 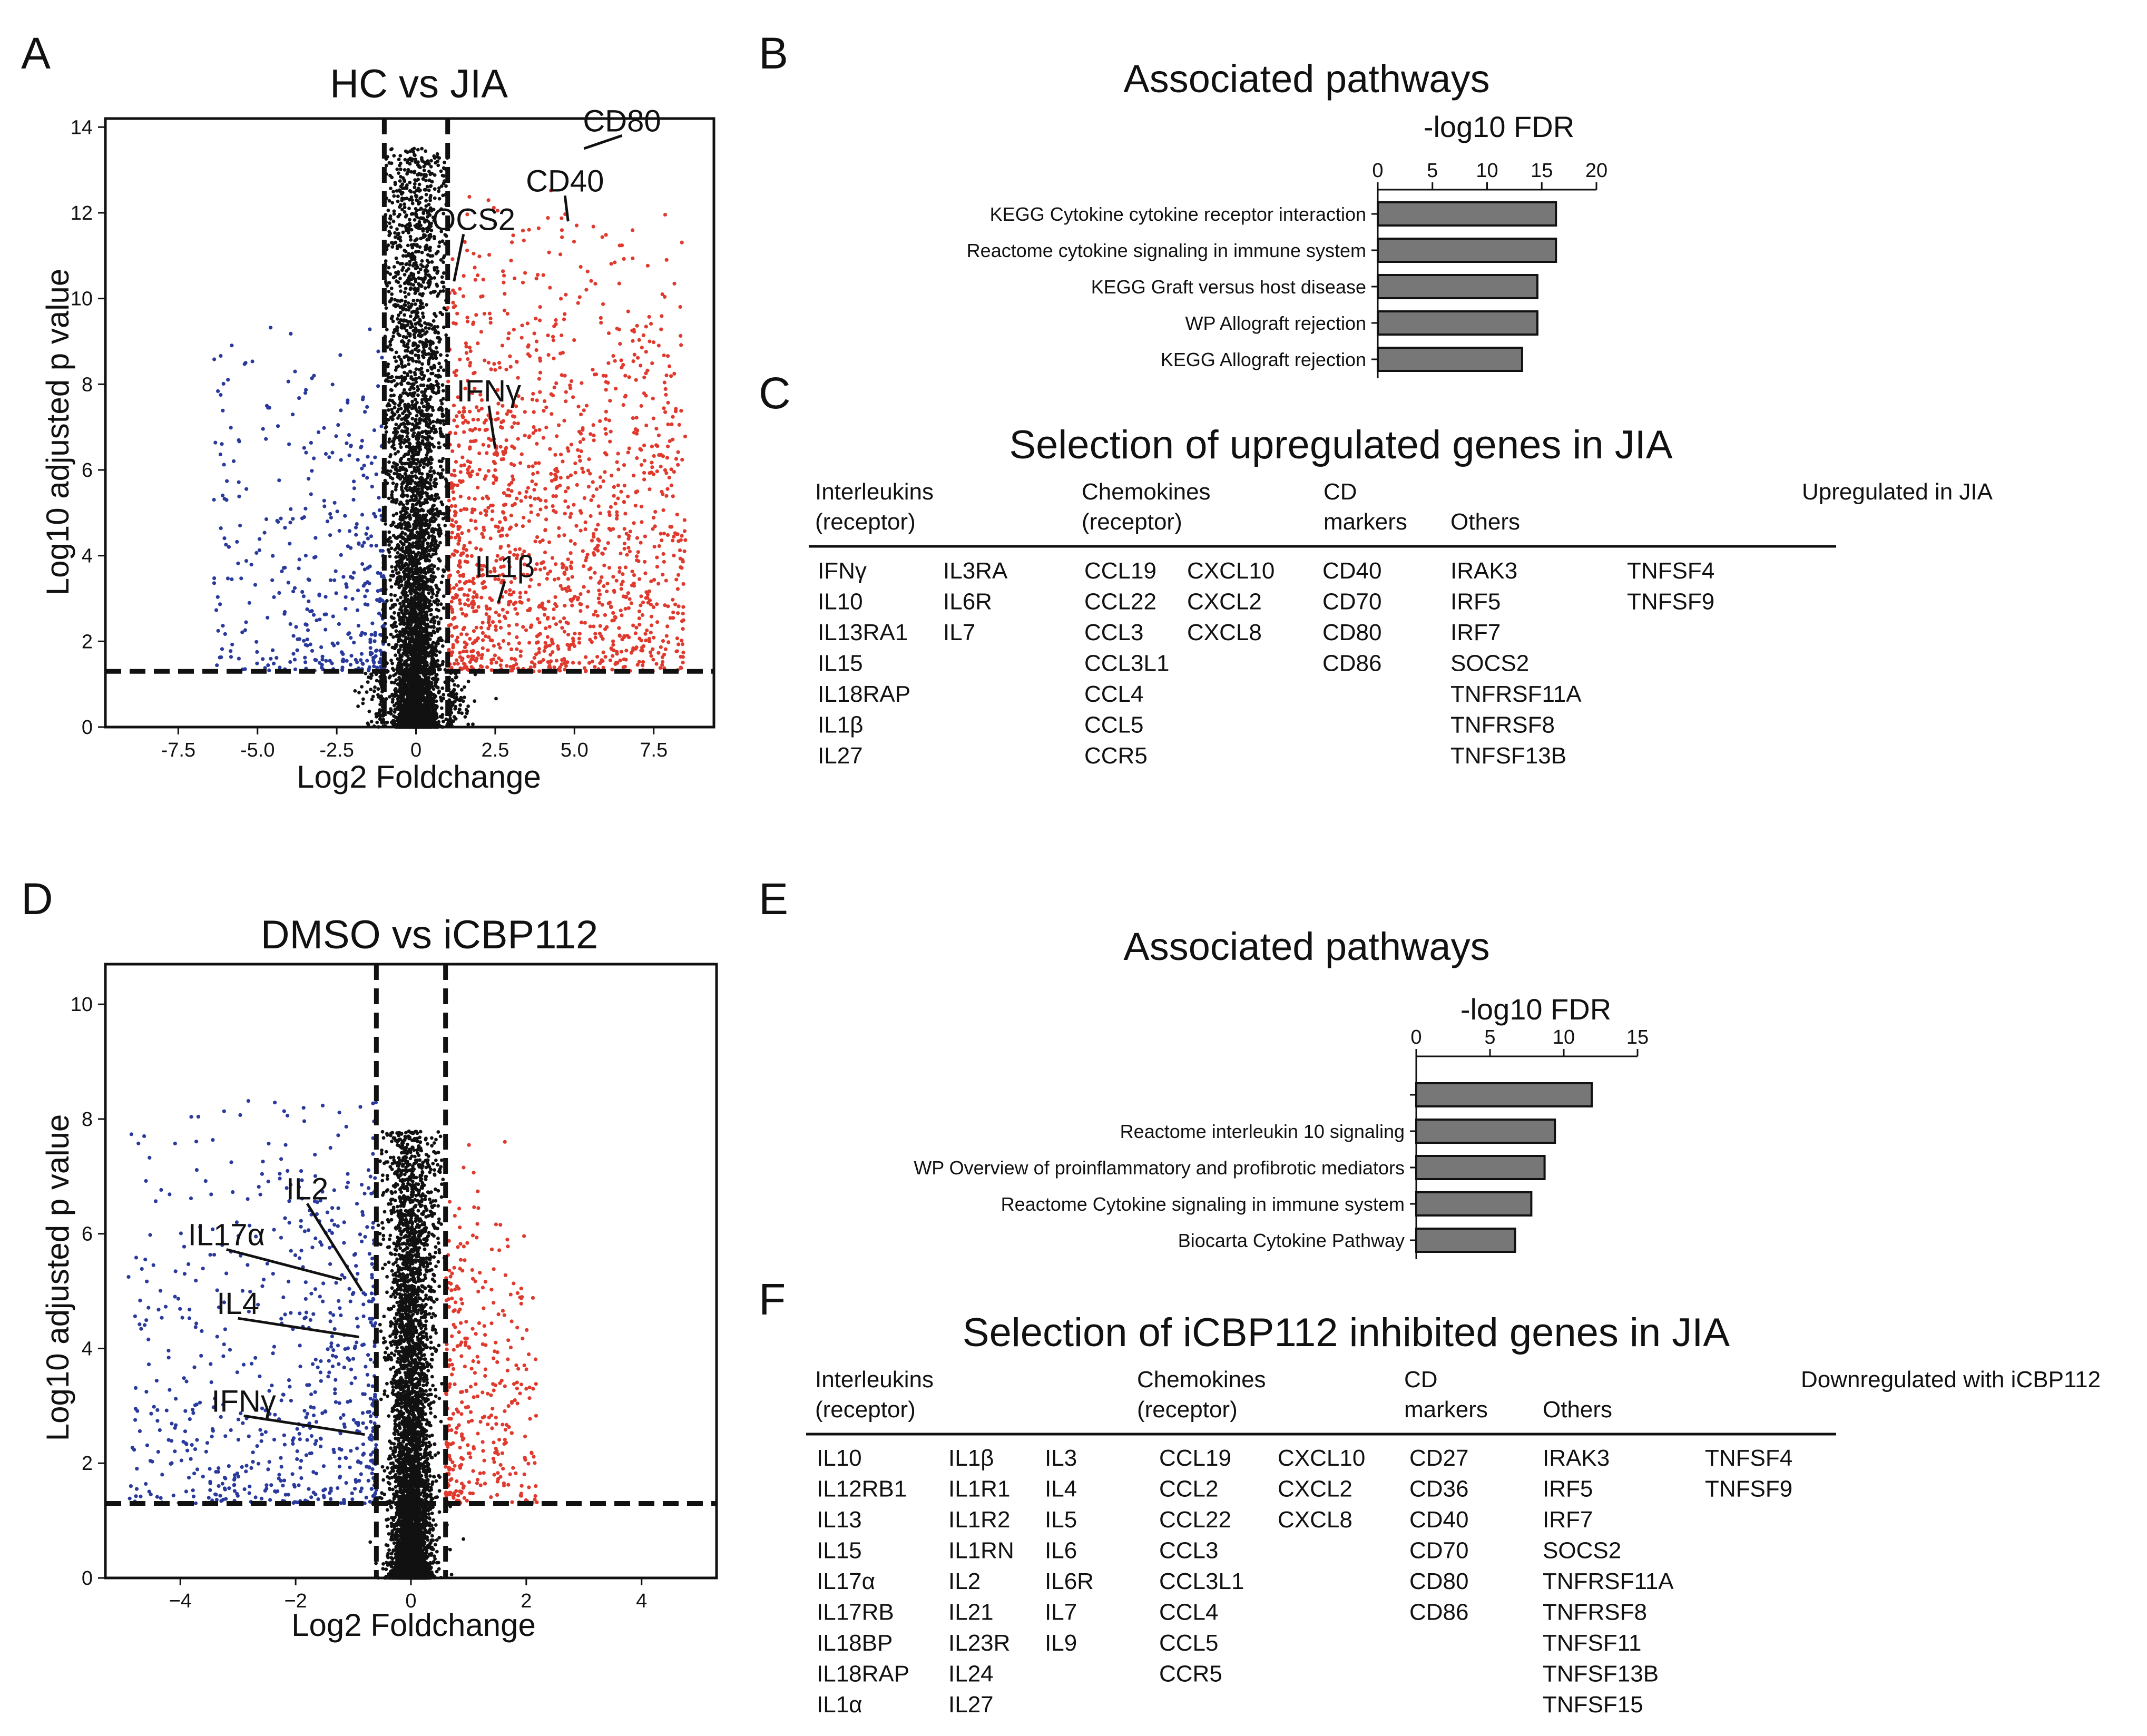 What do you see at coordinates (772, 1299) in the screenshot?
I see `panel-label-f: F` at bounding box center [772, 1299].